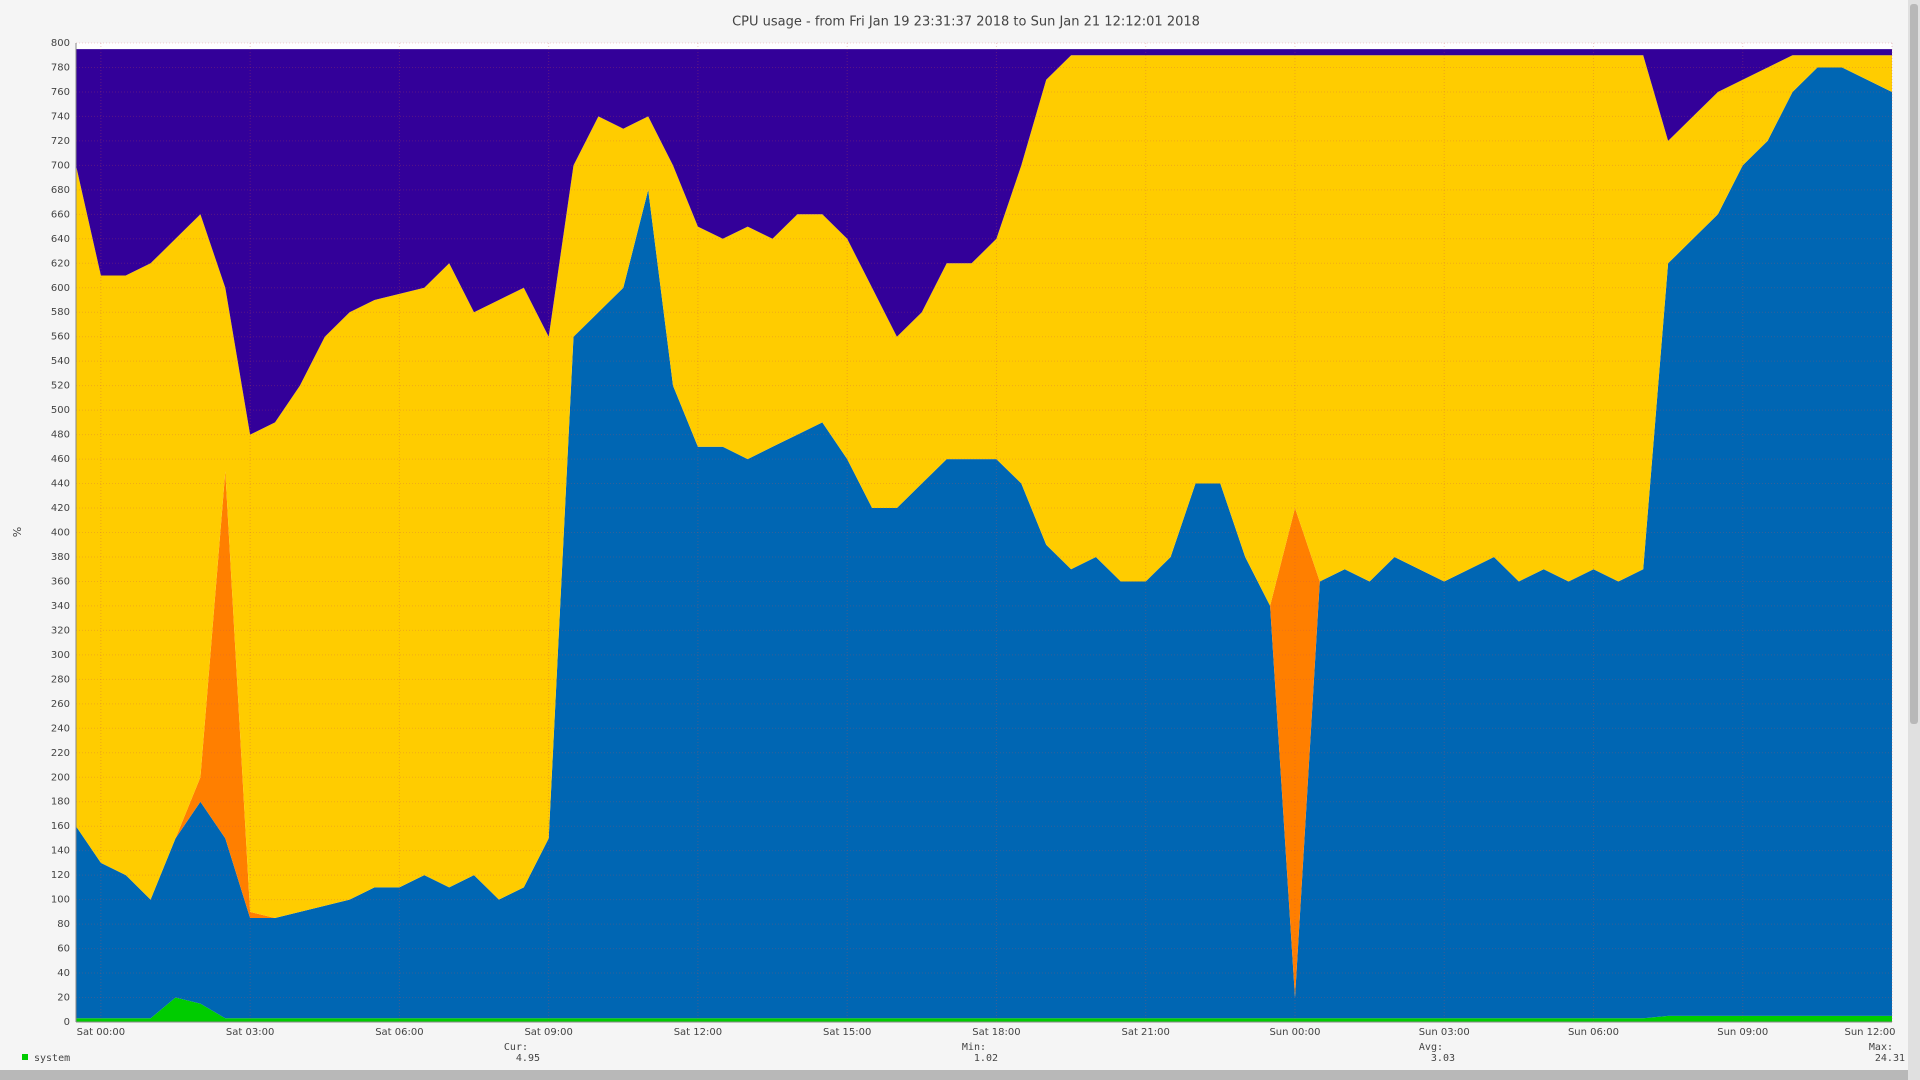 The height and width of the screenshot is (1080, 1920). What do you see at coordinates (63, 998) in the screenshot?
I see `y-tick-label: 20` at bounding box center [63, 998].